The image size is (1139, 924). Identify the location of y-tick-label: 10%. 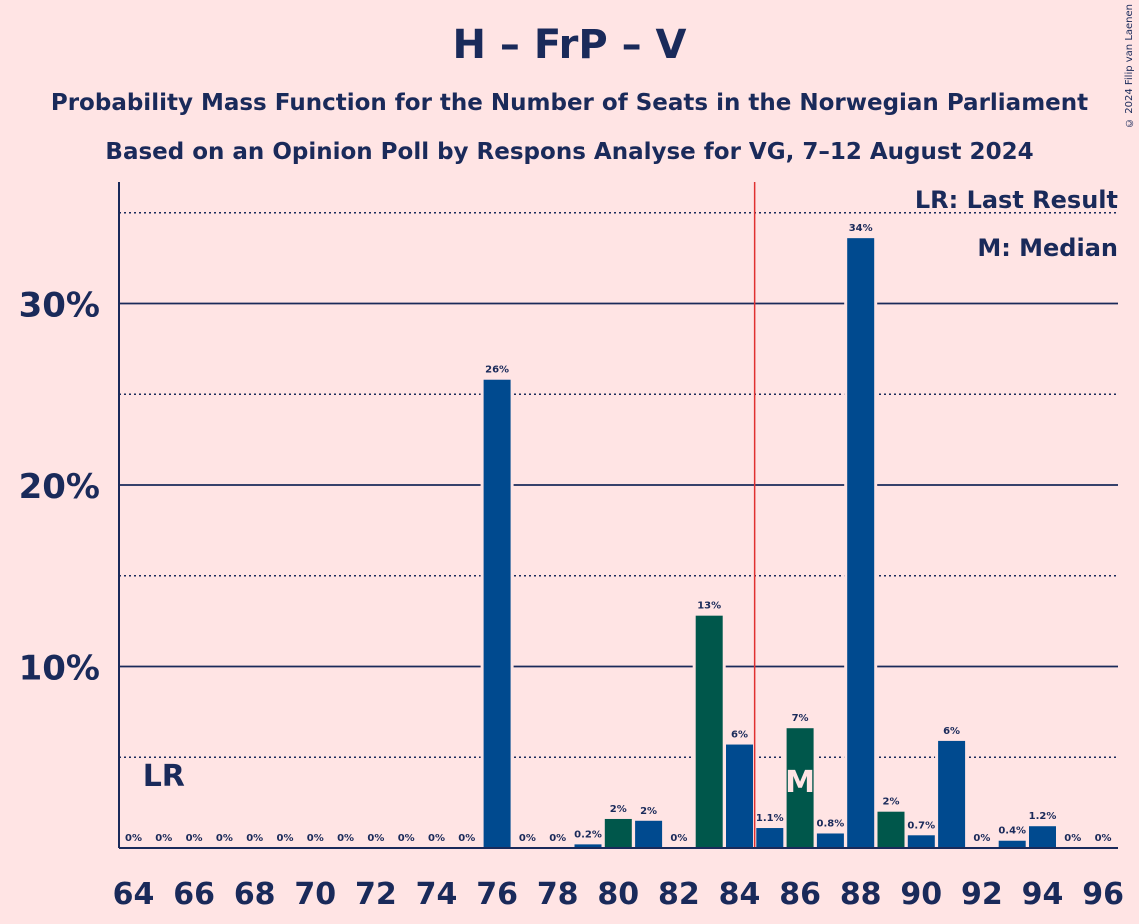
(59, 669).